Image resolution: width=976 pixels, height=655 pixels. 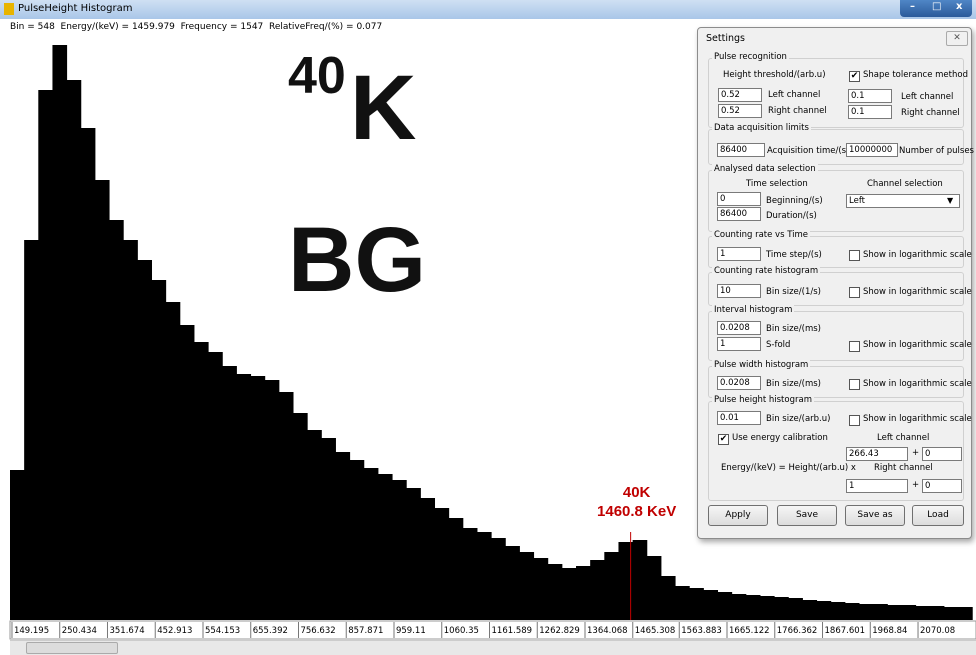 What do you see at coordinates (903, 468) in the screenshot?
I see `label: Right channel` at bounding box center [903, 468].